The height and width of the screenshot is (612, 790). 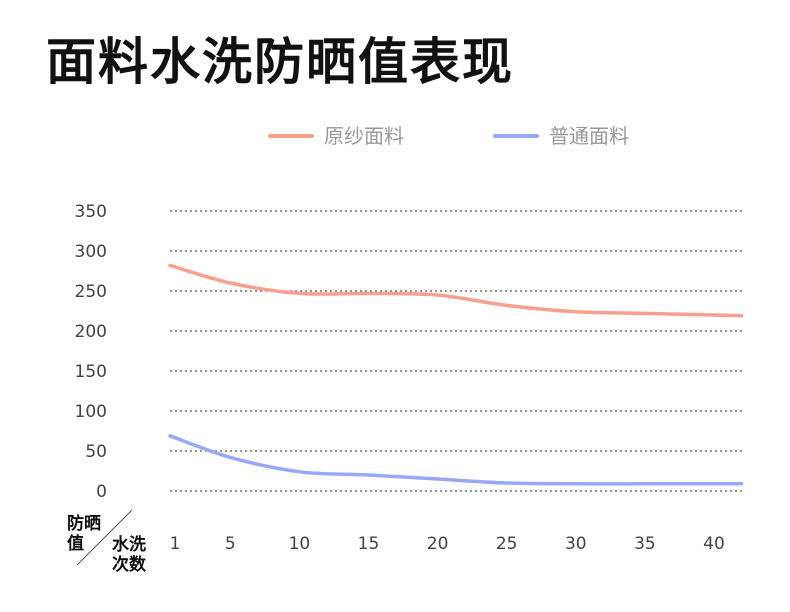 What do you see at coordinates (104, 537) in the screenshot?
I see `axis-divider` at bounding box center [104, 537].